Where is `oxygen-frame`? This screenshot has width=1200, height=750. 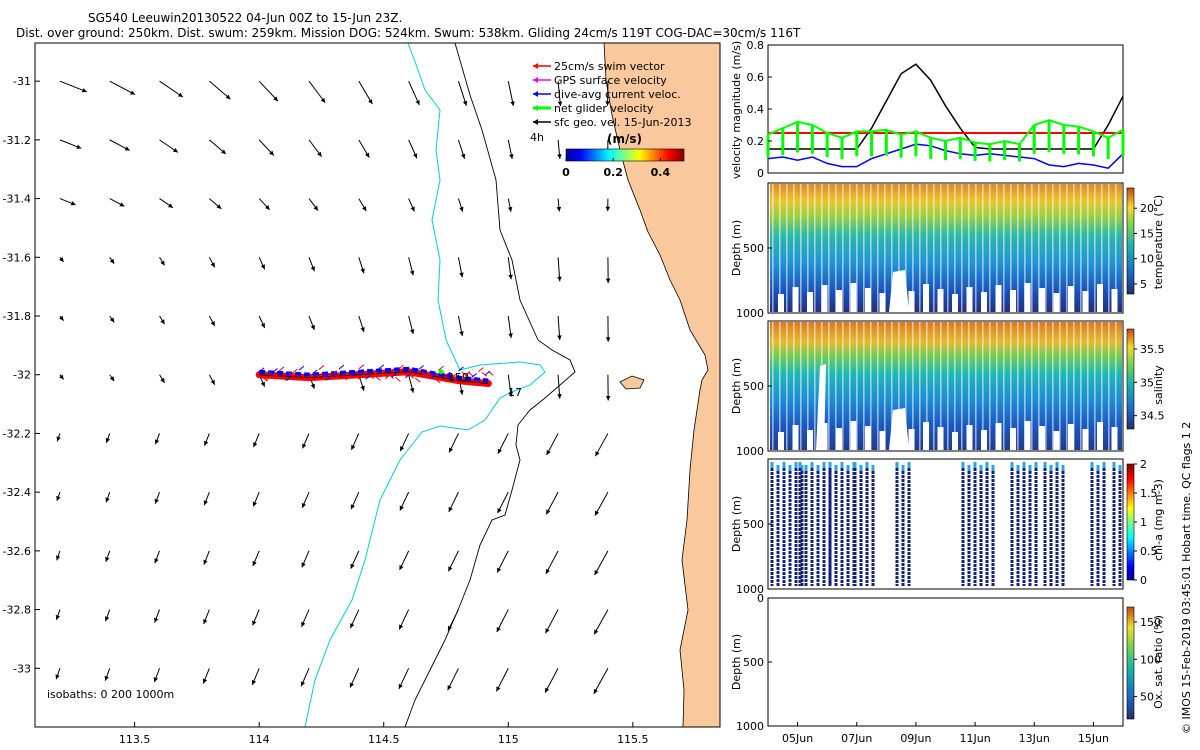
oxygen-frame is located at coordinates (945, 662).